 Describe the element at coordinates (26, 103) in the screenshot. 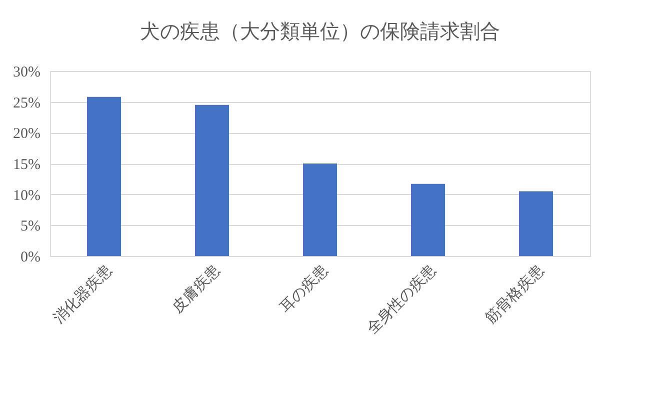

I see `y-tick-label: 25%` at that location.